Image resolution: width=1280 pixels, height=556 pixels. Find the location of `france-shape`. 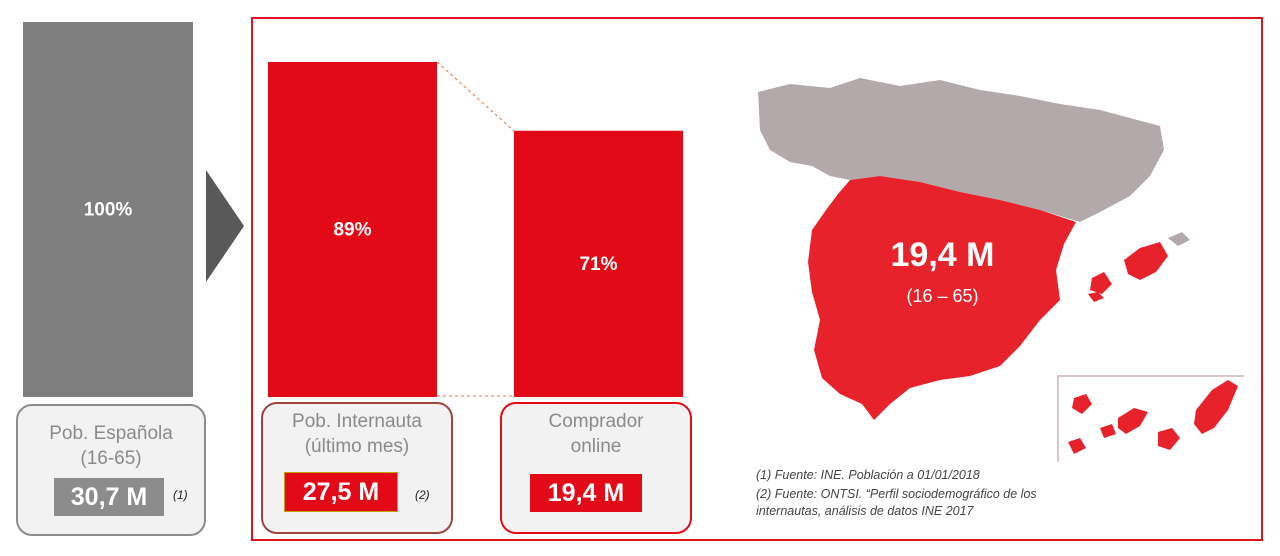

france-shape is located at coordinates (961, 150).